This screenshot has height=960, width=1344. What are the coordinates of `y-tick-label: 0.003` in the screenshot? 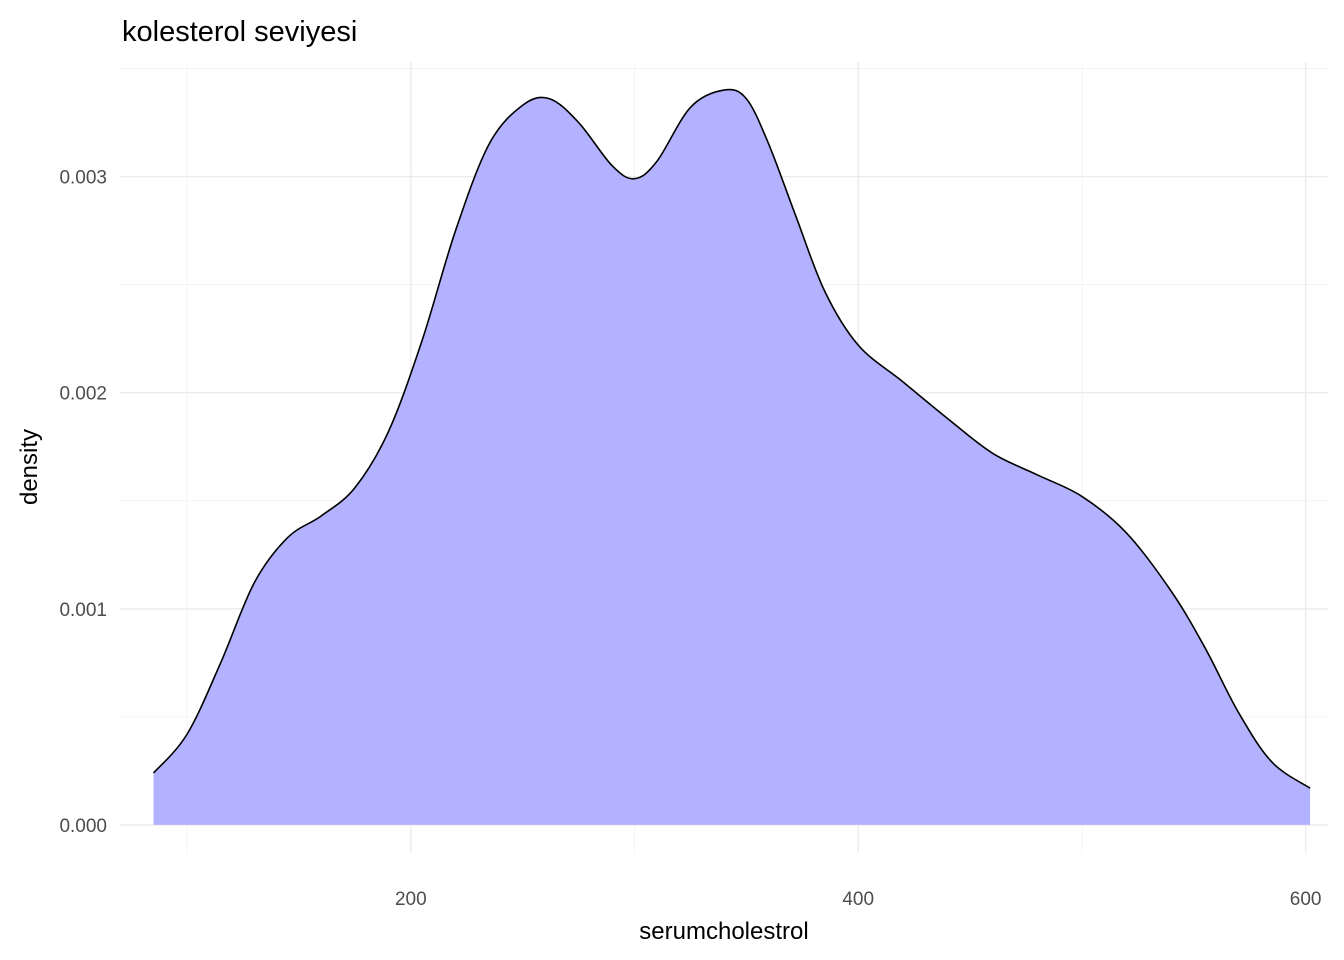 It's located at (83, 178).